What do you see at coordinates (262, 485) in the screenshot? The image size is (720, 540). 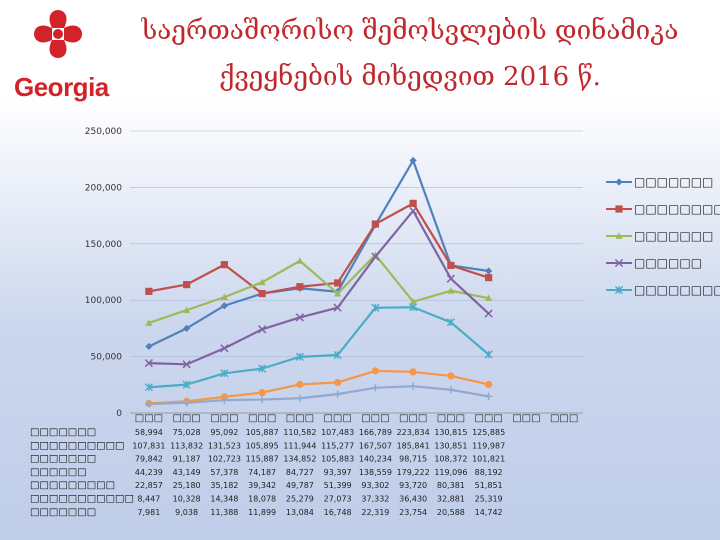 I see `table-cell: 39,342` at bounding box center [262, 485].